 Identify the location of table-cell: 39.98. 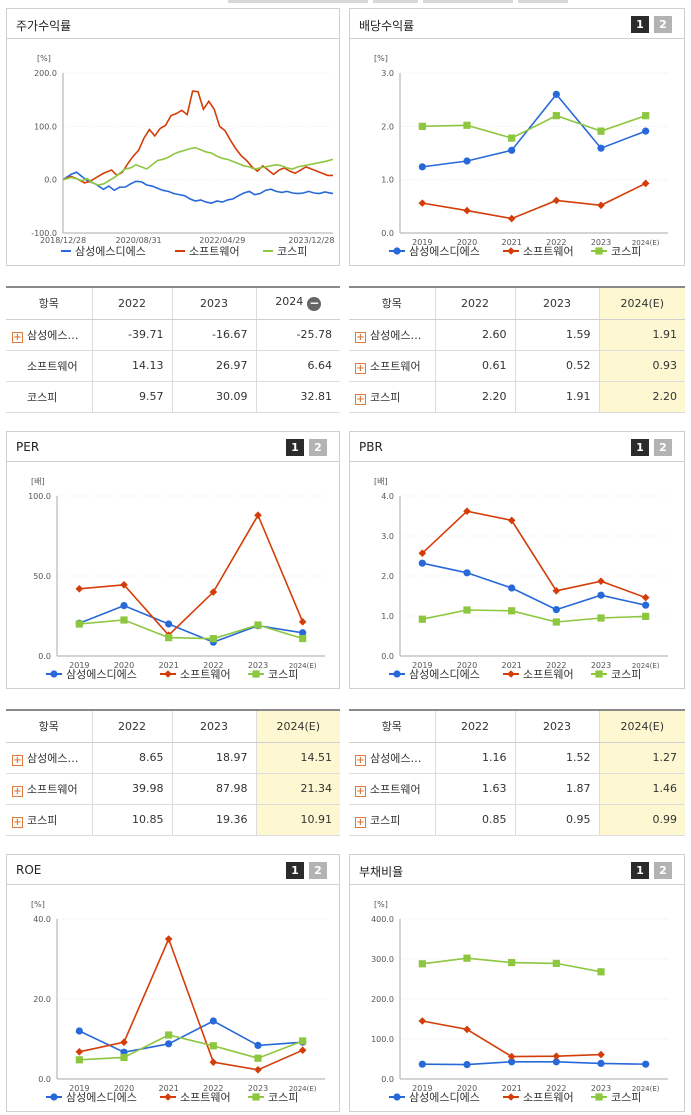
(131, 789).